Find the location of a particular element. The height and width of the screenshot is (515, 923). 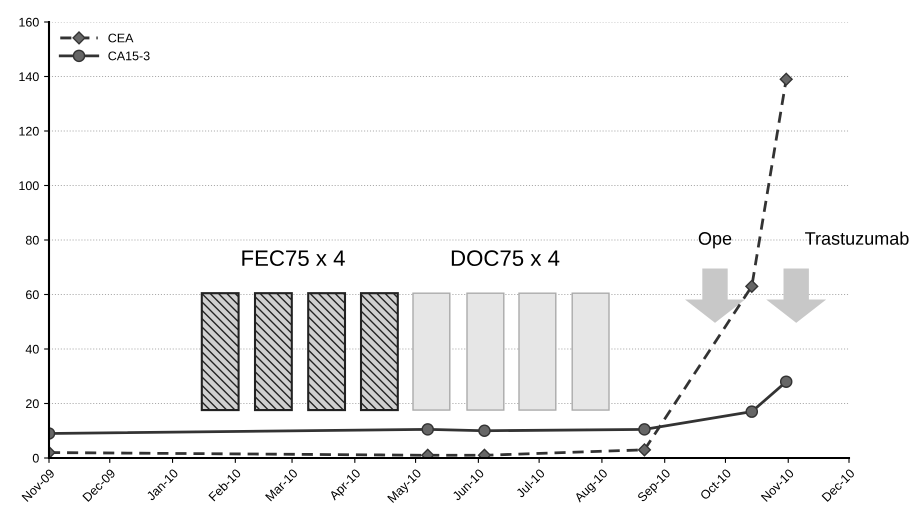

y-tick-label: 100 is located at coordinates (29, 185).